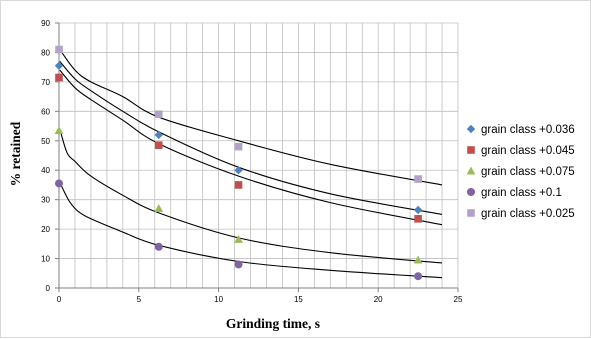  Describe the element at coordinates (458, 299) in the screenshot. I see `x-tick-label: 25` at that location.